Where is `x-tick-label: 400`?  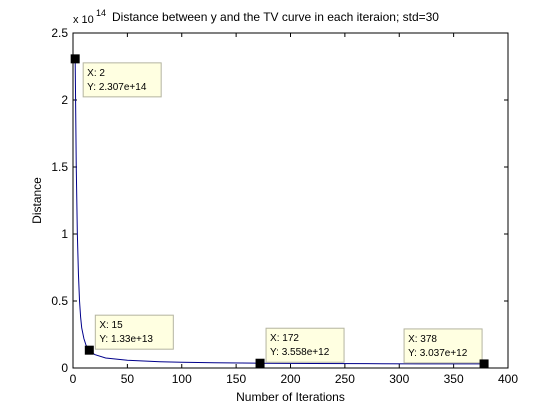
x-tick-label: 400 is located at coordinates (508, 379).